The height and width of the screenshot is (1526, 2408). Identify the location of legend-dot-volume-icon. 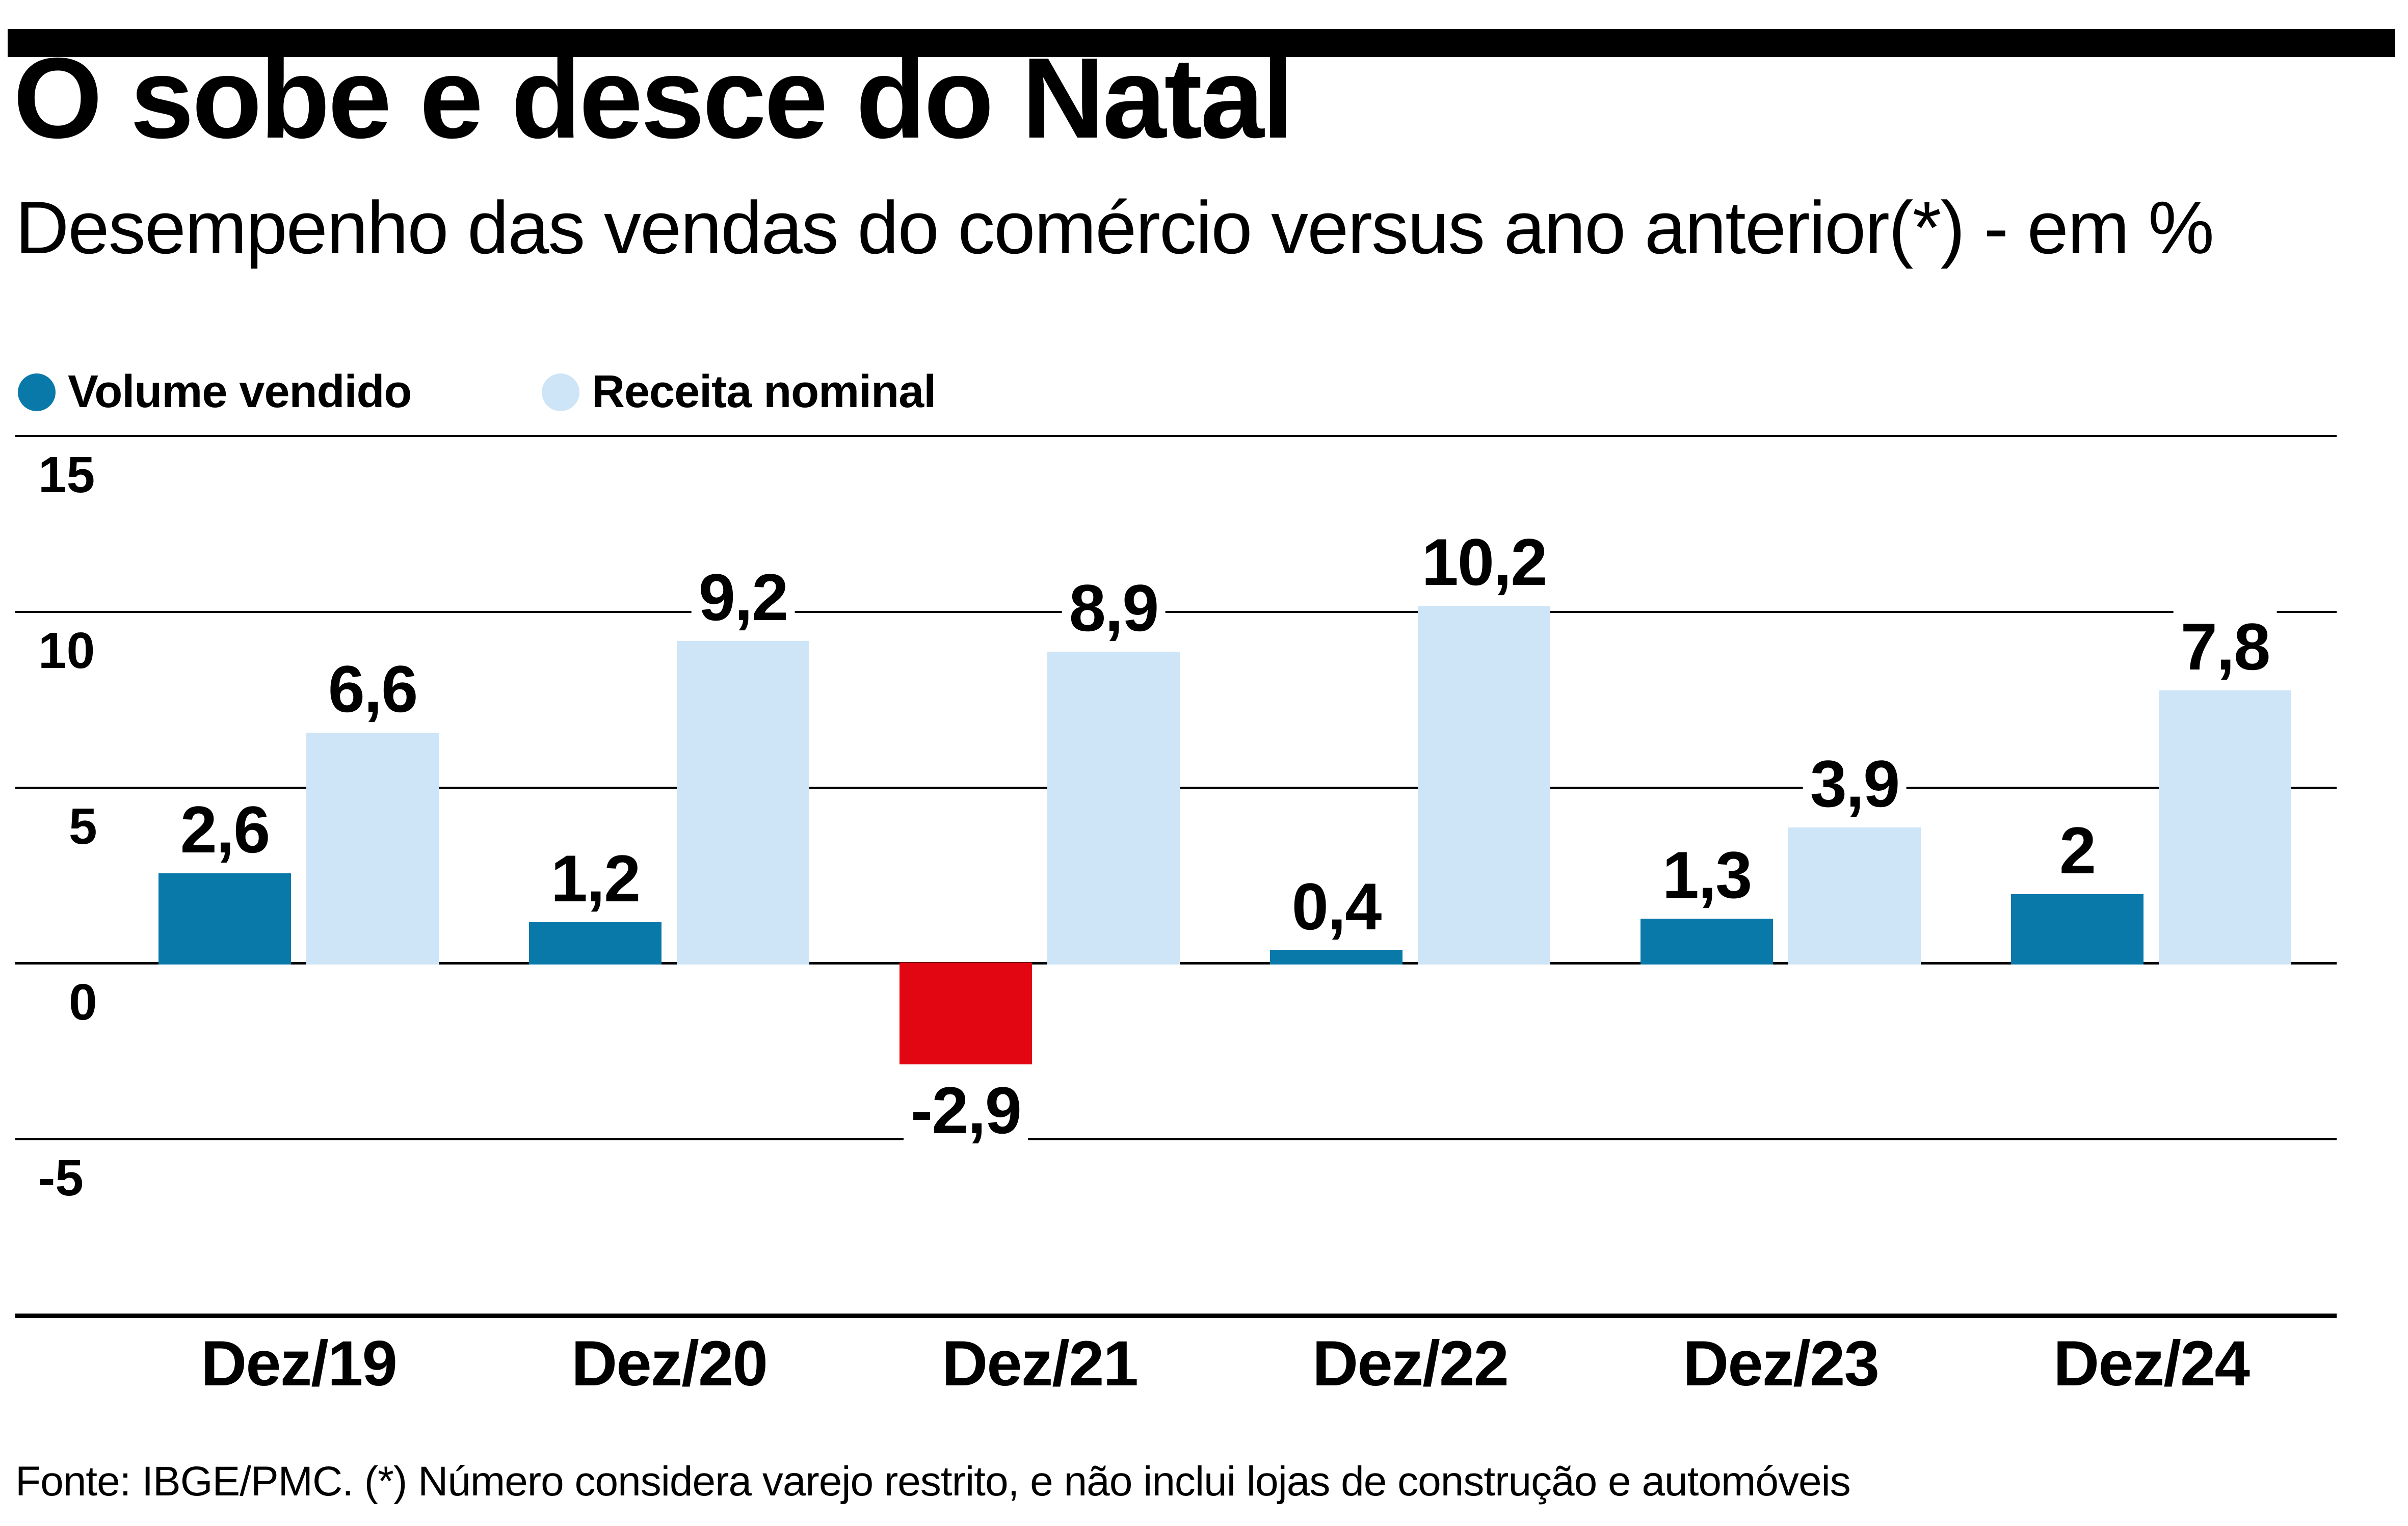
(37, 392).